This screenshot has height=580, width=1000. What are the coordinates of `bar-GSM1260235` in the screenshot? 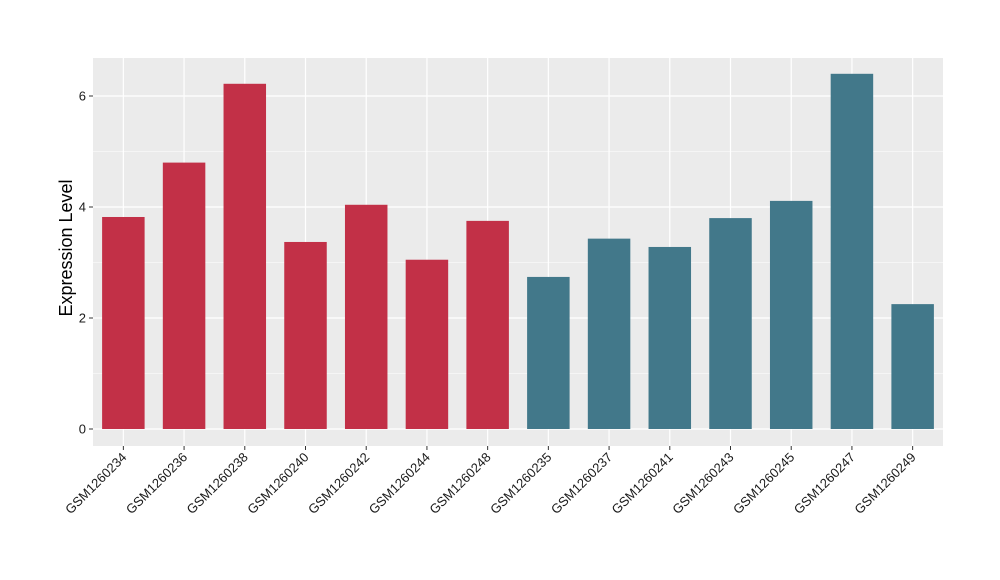 It's located at (548, 352).